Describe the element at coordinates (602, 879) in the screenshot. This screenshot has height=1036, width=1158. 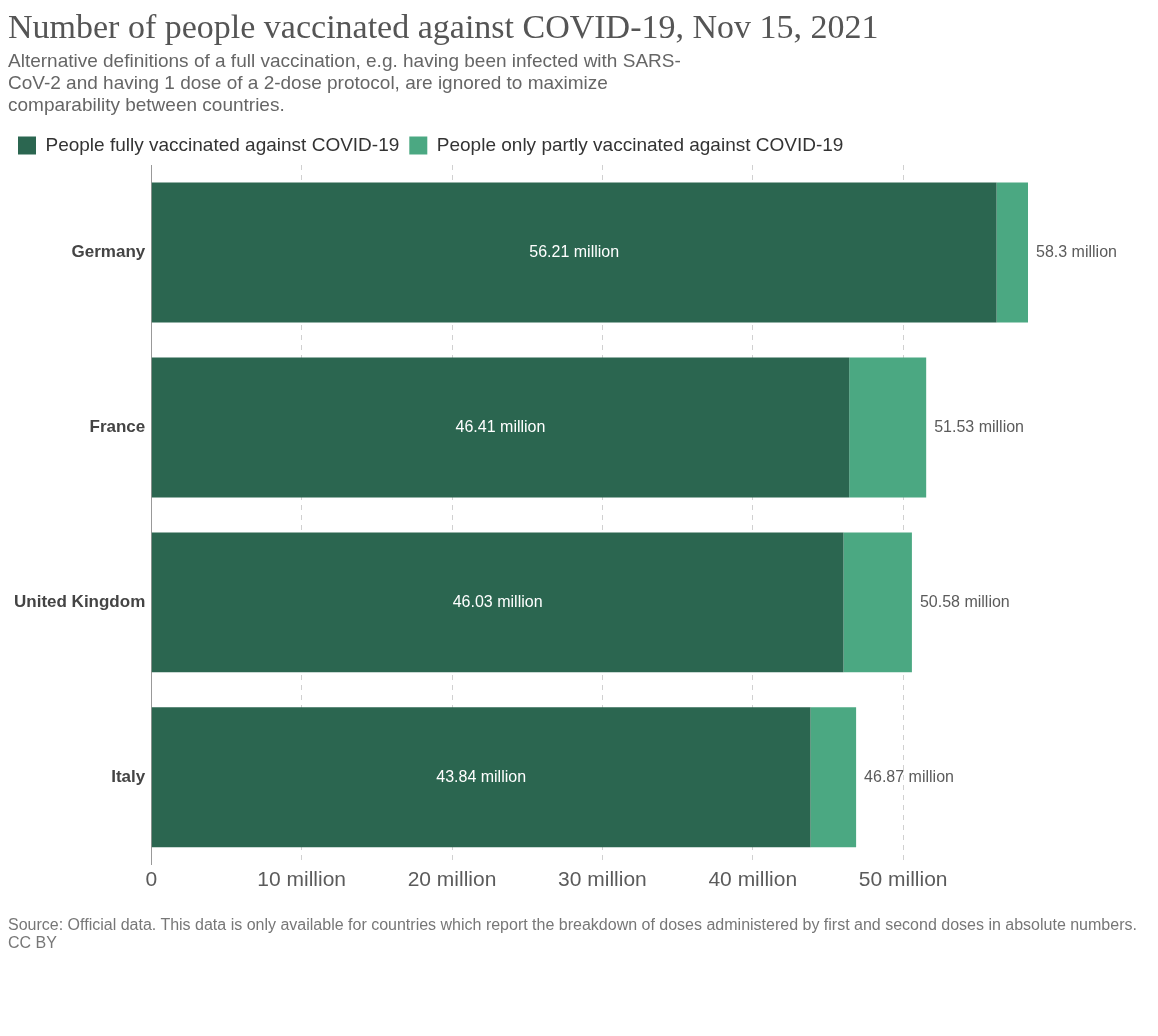
I see `x-tick-label: 30 million` at that location.